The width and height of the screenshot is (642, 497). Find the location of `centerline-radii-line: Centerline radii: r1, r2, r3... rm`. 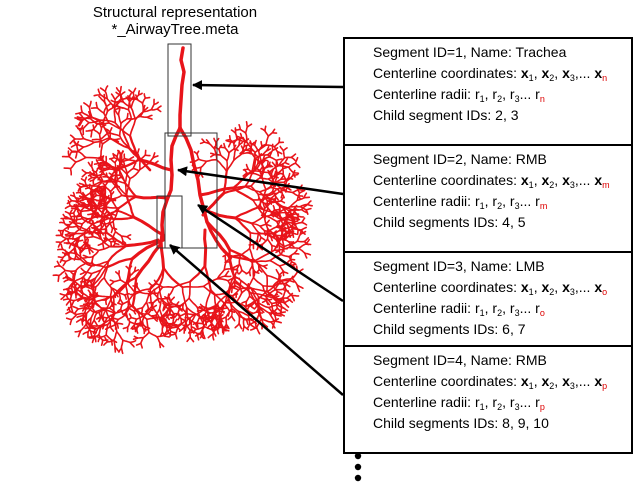

centerline-radii-line: Centerline radii: r1, r2, r3... rm is located at coordinates (491, 201).